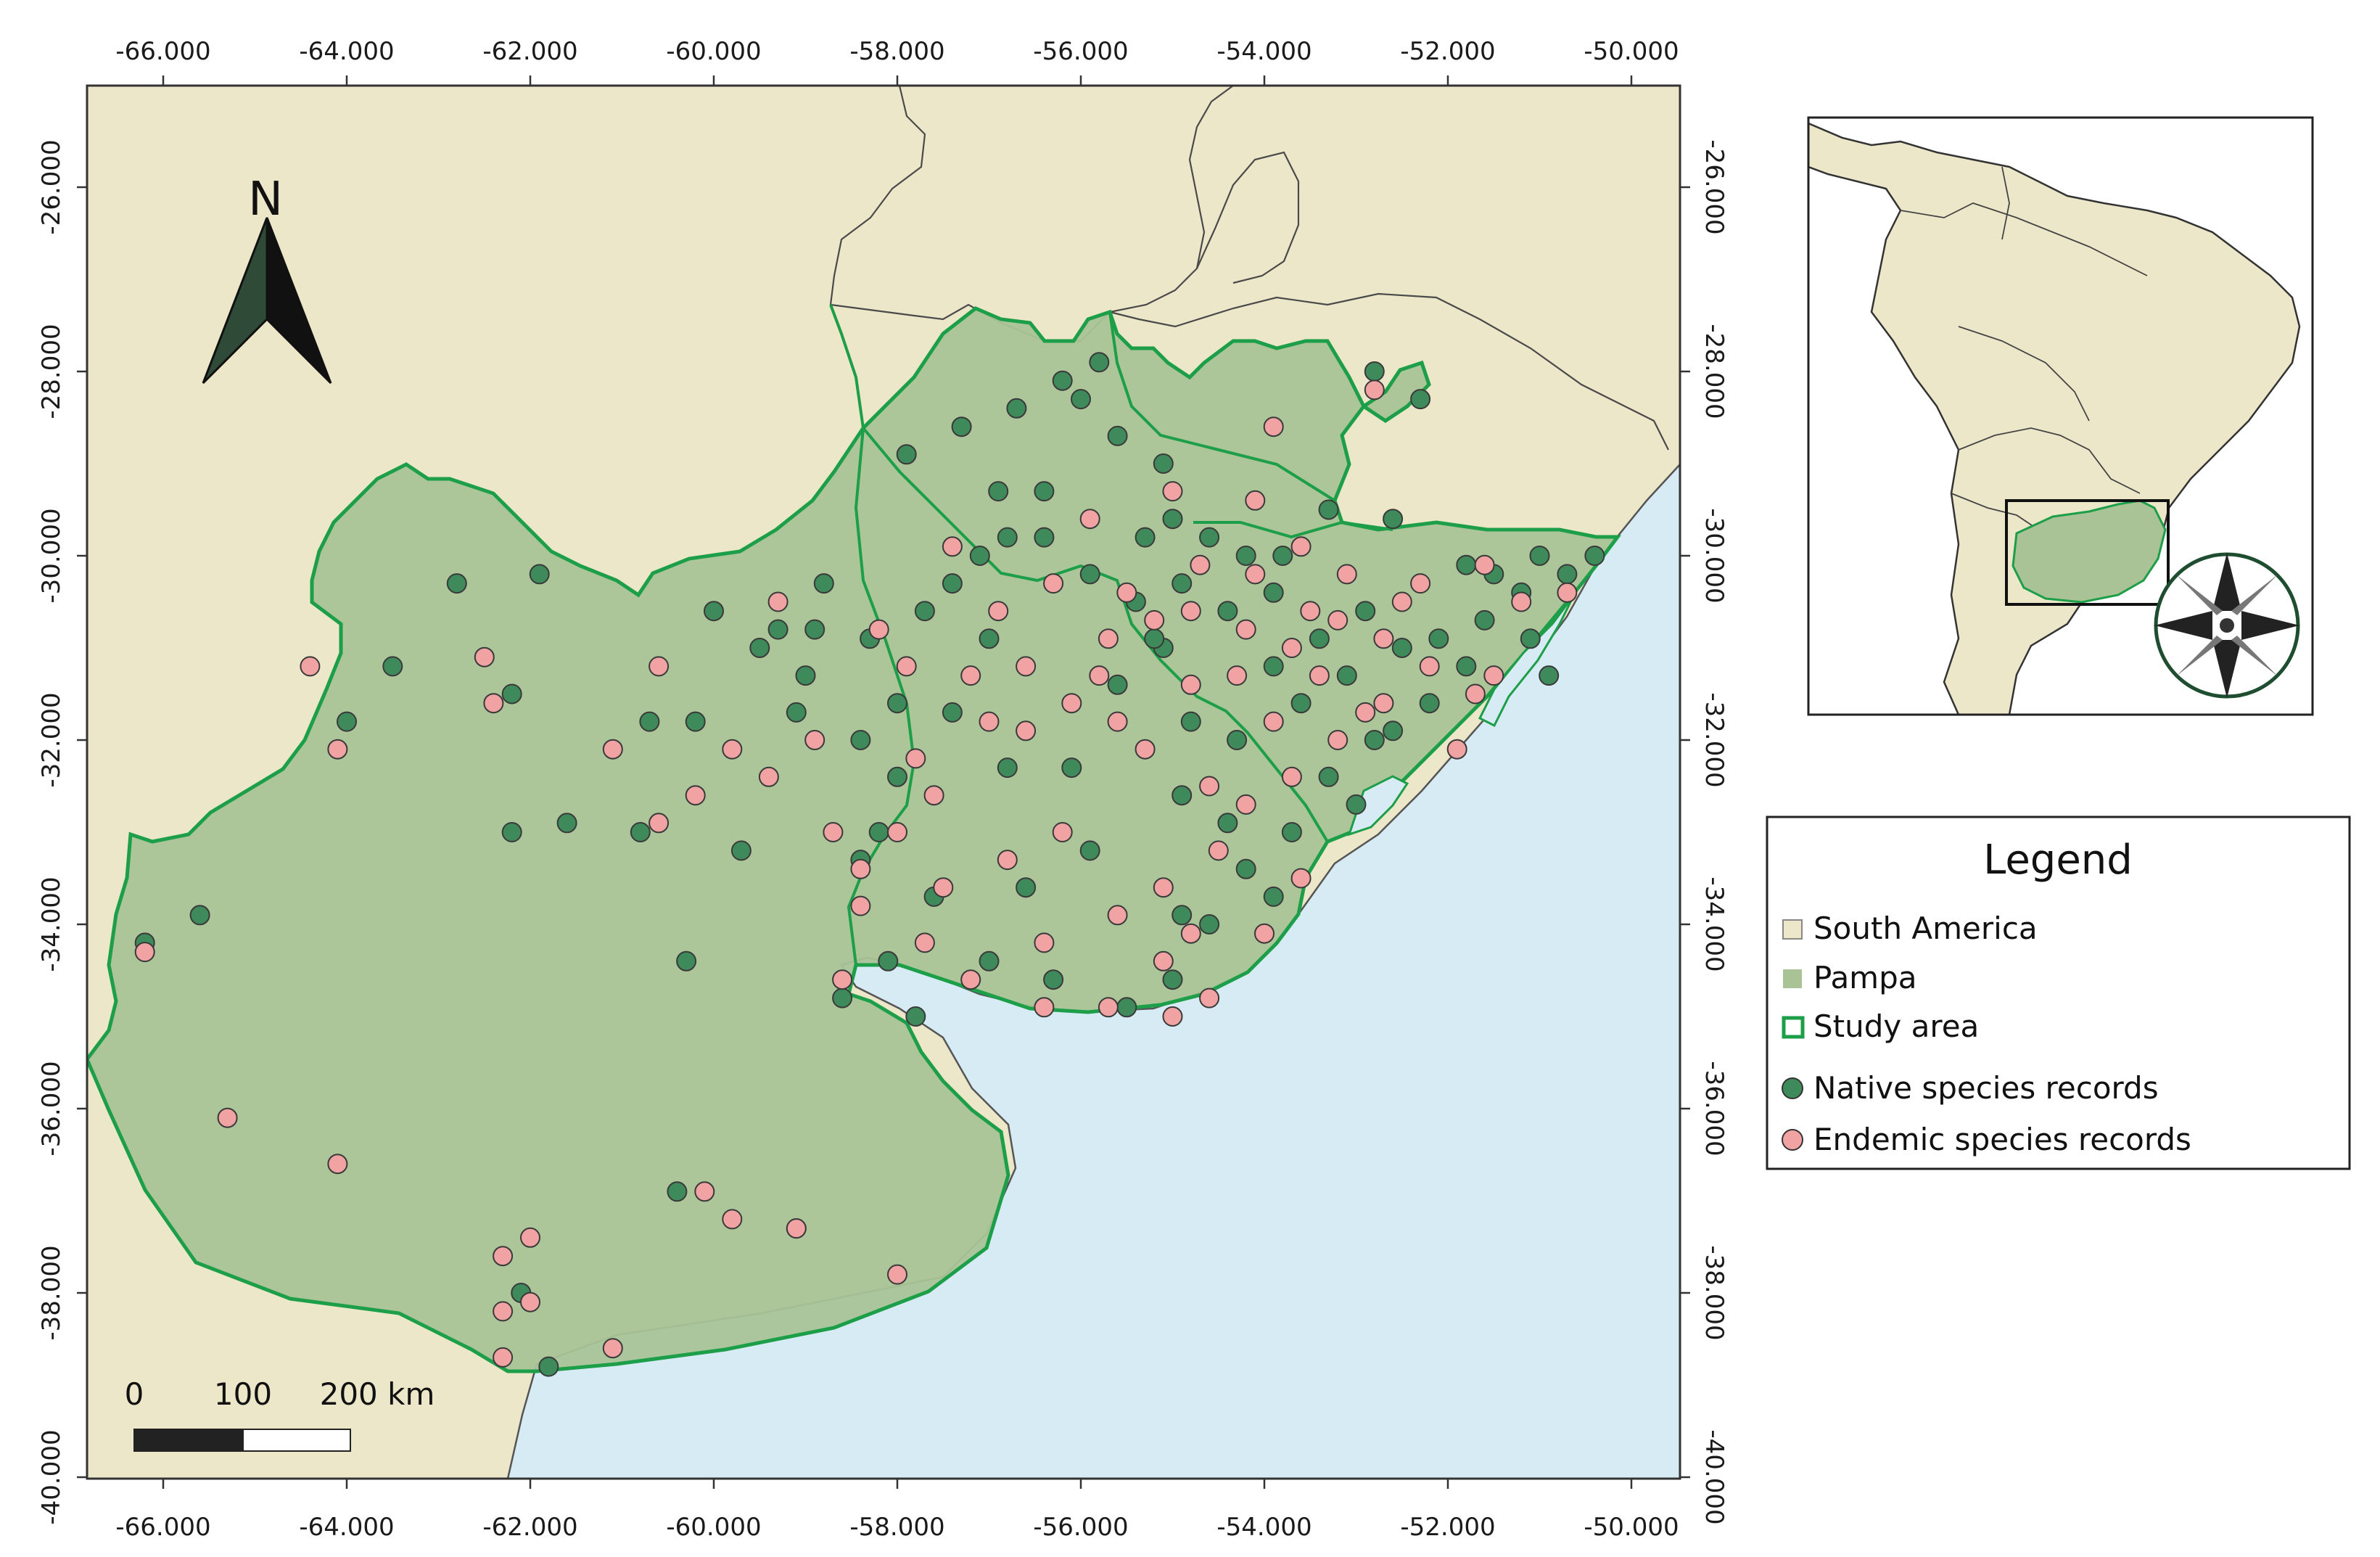  I want to click on lat-label: -38.000, so click(51, 1292).